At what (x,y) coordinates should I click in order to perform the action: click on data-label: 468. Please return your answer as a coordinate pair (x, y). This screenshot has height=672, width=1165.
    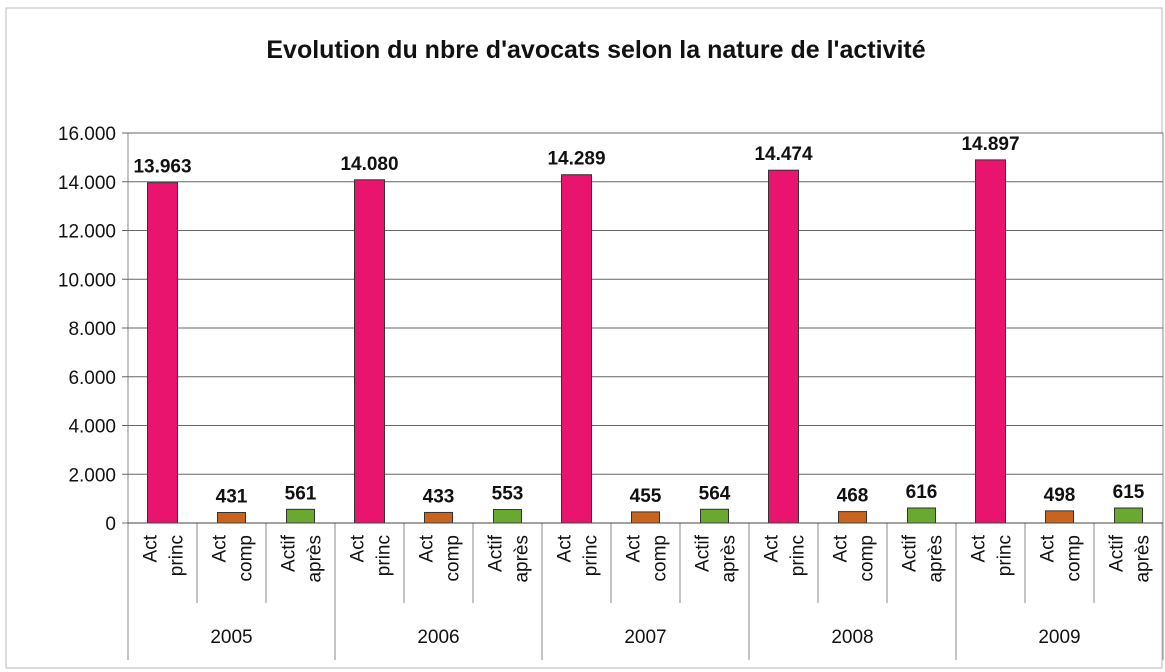
    Looking at the image, I should click on (853, 496).